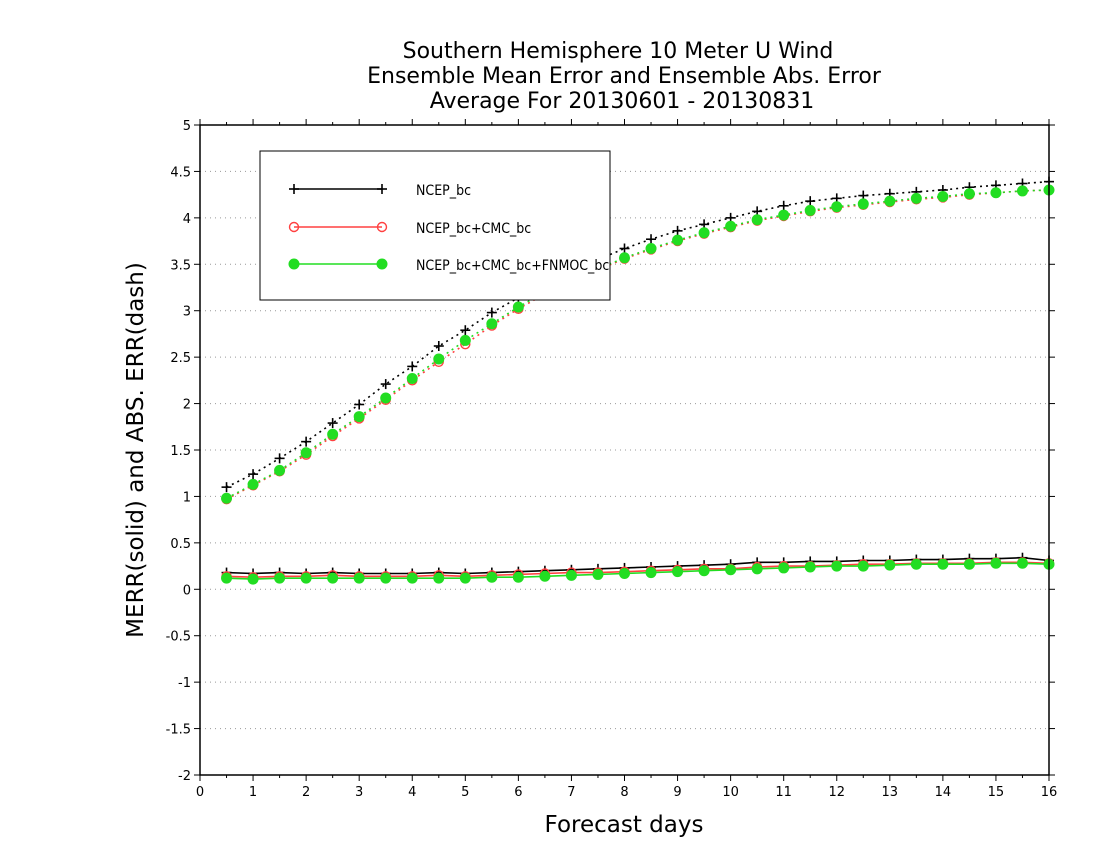 The image size is (1100, 854). Describe the element at coordinates (187, 497) in the screenshot. I see `y-tick-label: 1` at that location.